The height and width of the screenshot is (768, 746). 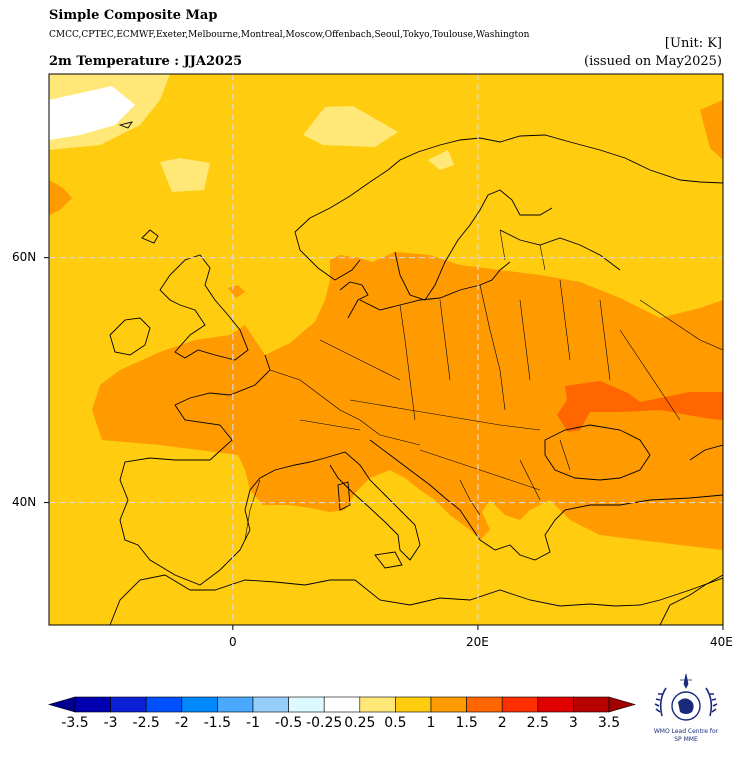 I want to click on anomaly-area-dark-orange, so click(x=640, y=406).